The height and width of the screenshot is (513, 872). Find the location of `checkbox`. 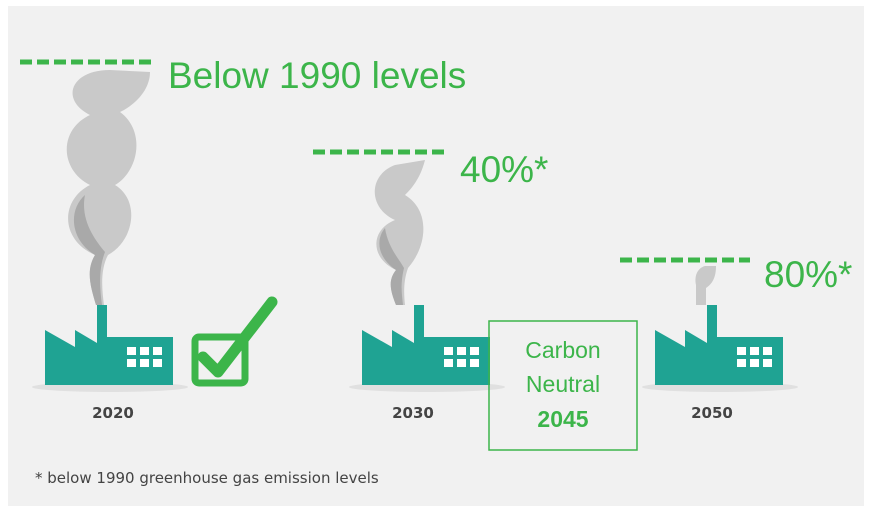

checkbox is located at coordinates (234, 341).